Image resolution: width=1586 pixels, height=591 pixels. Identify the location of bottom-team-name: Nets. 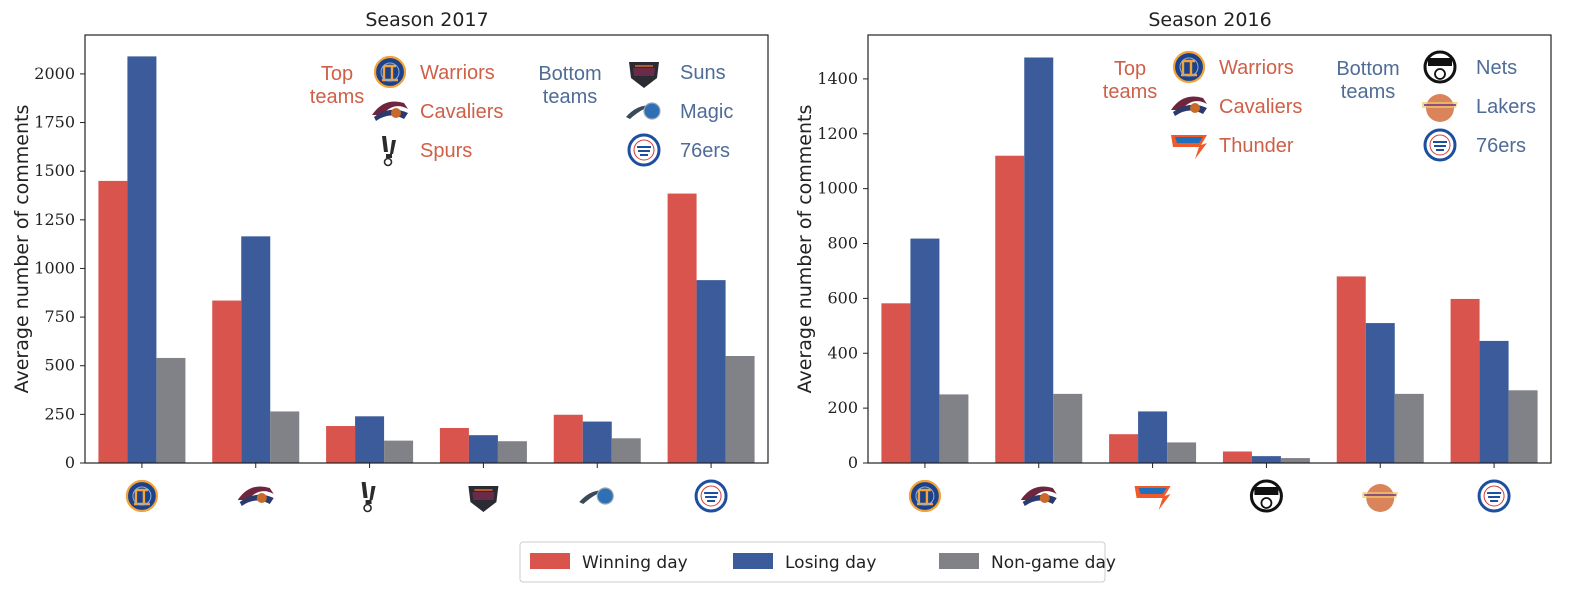
(1496, 68).